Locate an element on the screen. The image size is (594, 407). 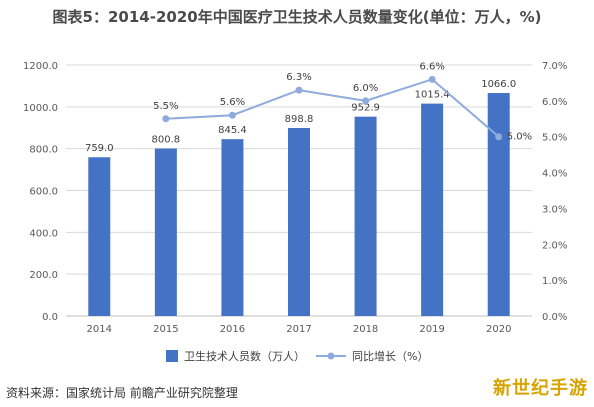
y-right-tick-label: 4.0% is located at coordinates (554, 174).